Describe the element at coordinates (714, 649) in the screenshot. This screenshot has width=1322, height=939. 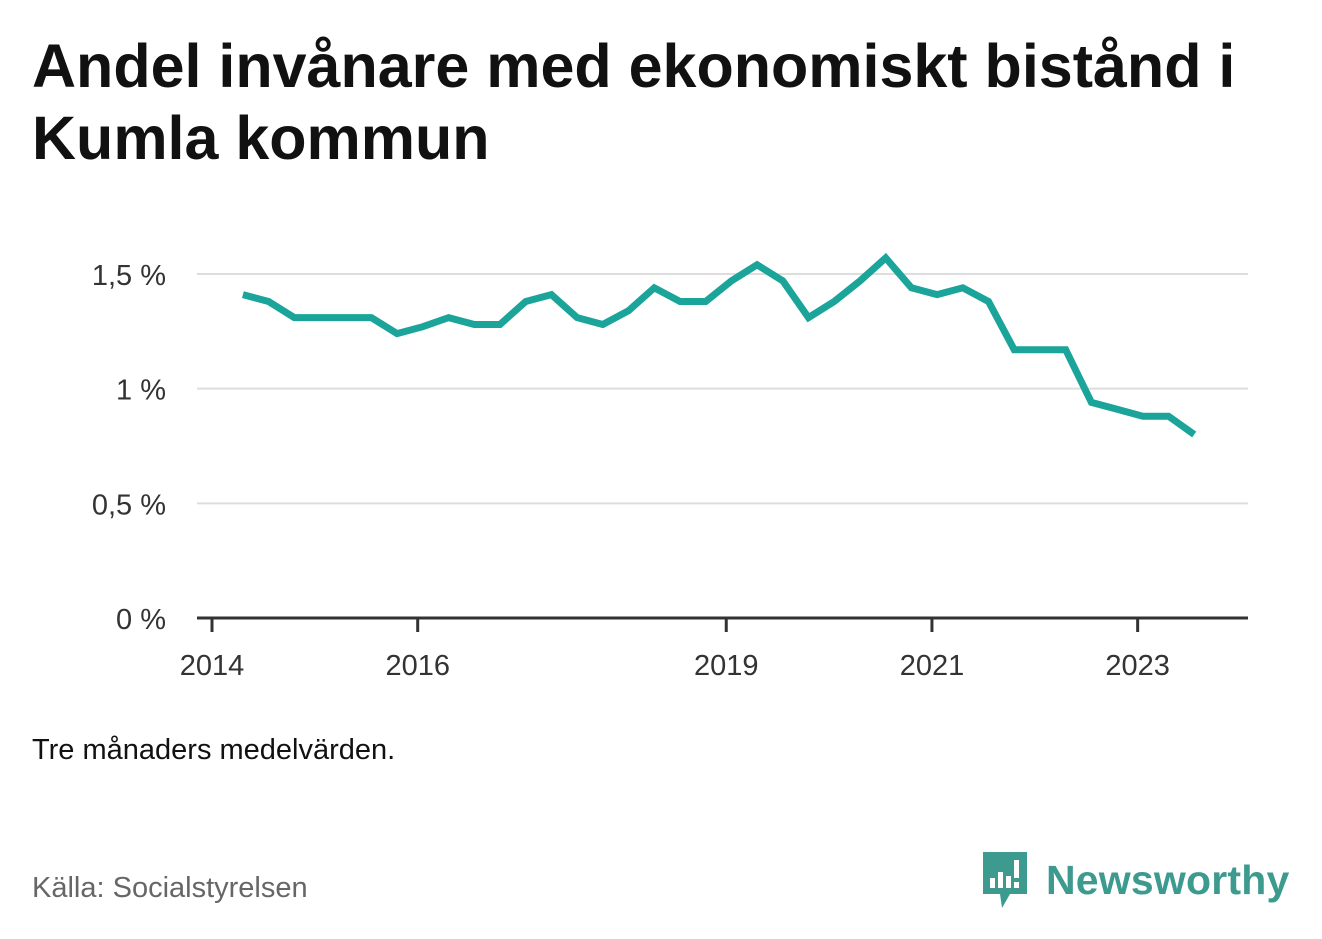
I see `x-axis: 2014 2016 2019 2021 2023` at that location.